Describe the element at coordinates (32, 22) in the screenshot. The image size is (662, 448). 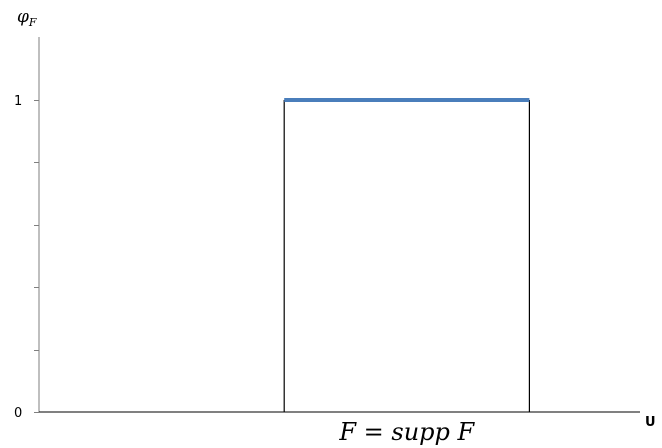
I see `y-axis-title-sub: F` at that location.